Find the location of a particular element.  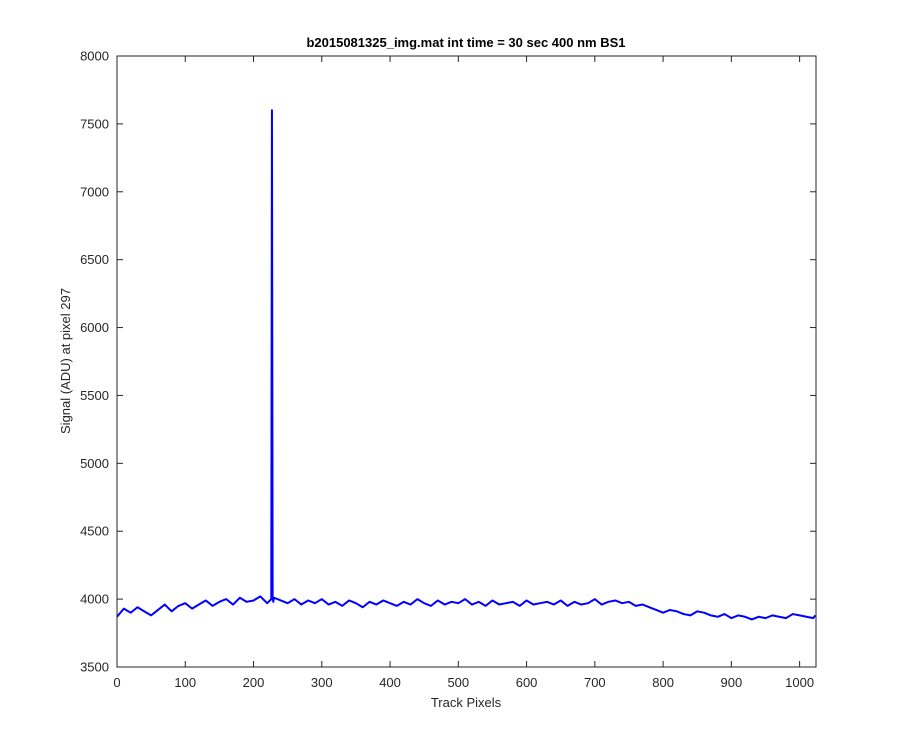

x-tick-label: 300 is located at coordinates (322, 682).